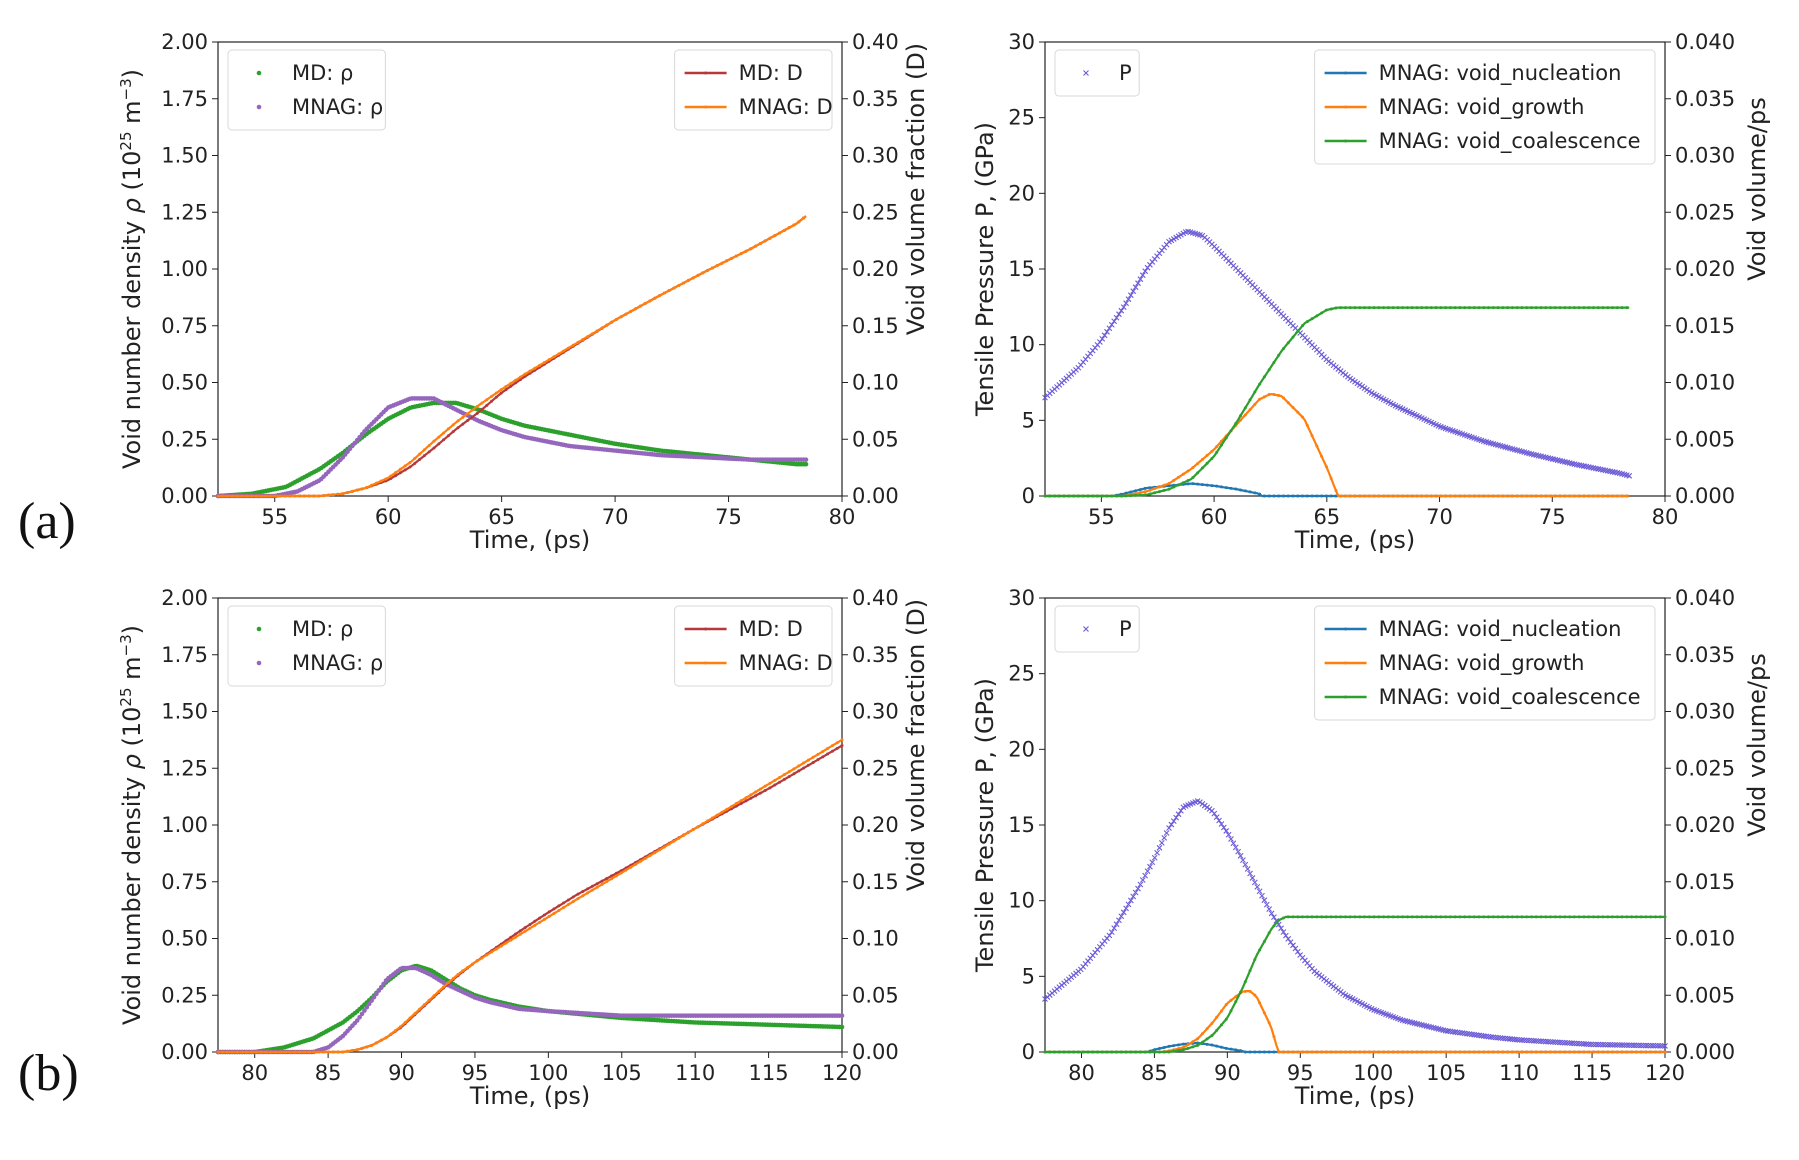 The width and height of the screenshot is (1799, 1160). Describe the element at coordinates (47, 521) in the screenshot. I see `panel-label-a: (a)` at that location.